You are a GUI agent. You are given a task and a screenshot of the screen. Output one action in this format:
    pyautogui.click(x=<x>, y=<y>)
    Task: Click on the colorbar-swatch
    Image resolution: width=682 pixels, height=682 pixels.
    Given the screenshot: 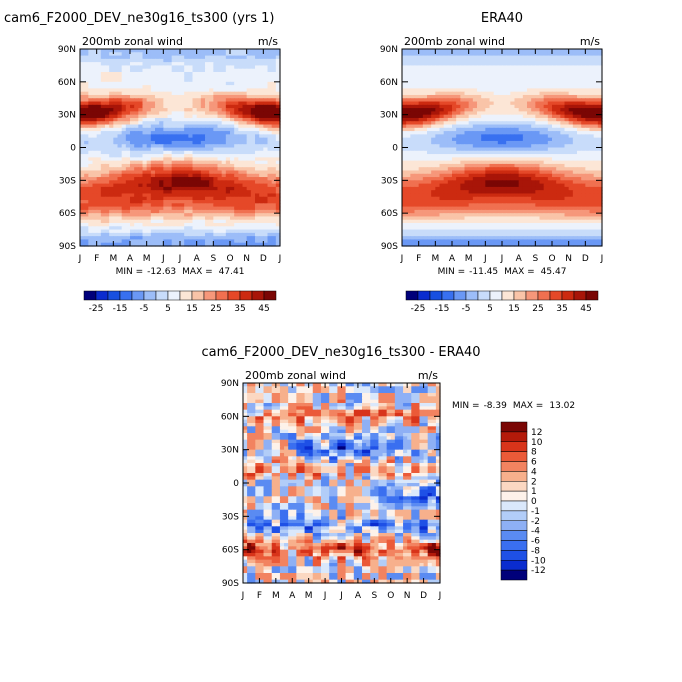 What is the action you would take?
    pyautogui.click(x=210, y=295)
    